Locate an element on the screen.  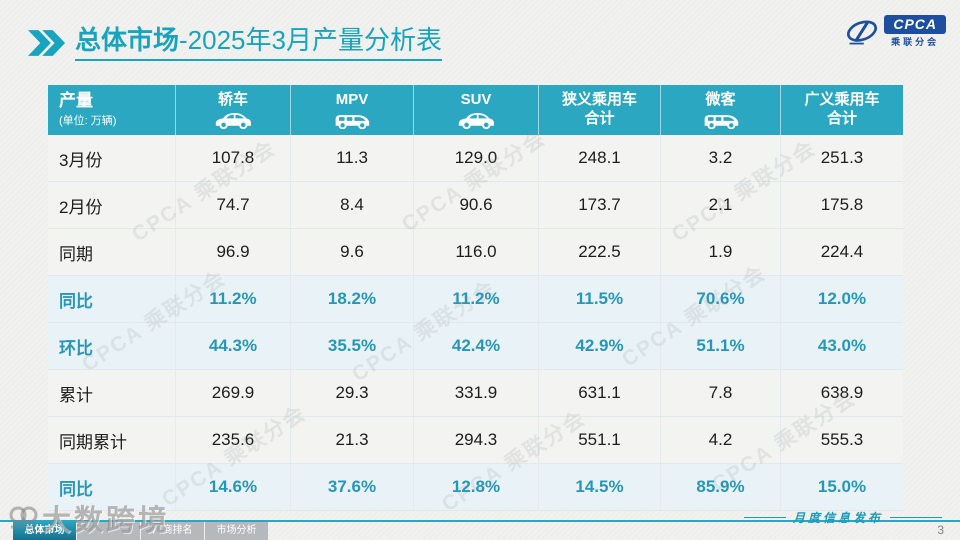
table-row: 同比 14.6% 37.6% 12.8% 14.5% 85.9% 15.0% is located at coordinates (475, 487).